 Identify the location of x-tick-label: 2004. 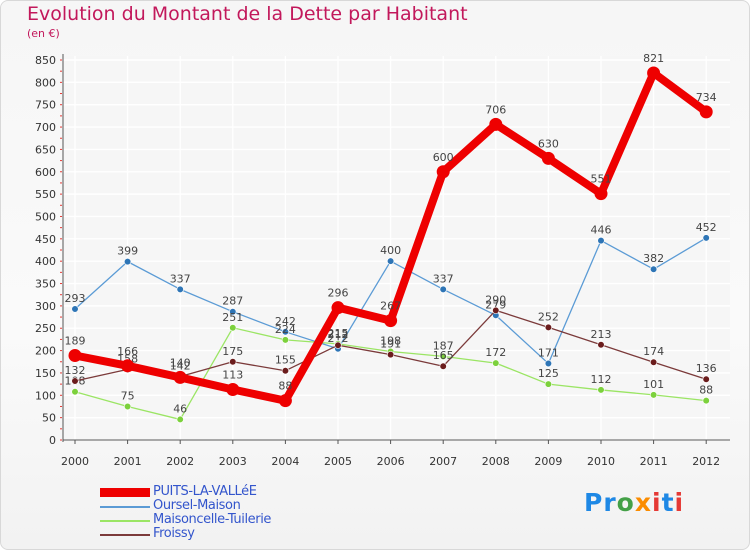
(285, 461).